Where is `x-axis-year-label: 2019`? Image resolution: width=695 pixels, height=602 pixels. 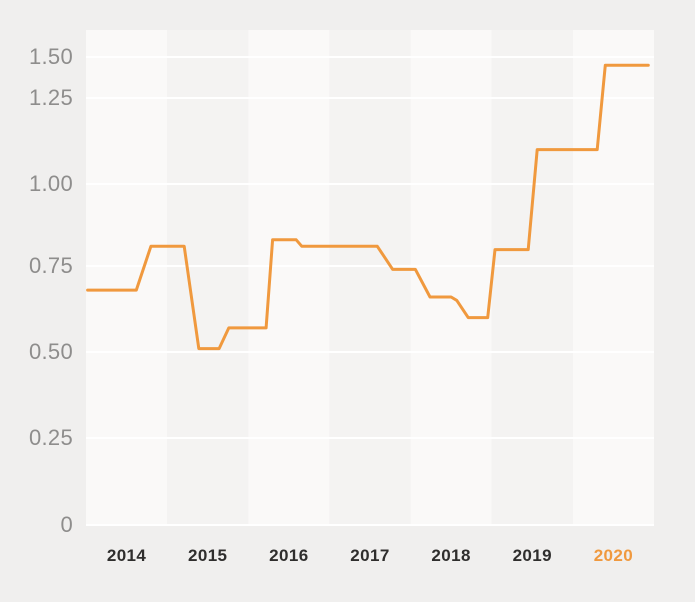 x-axis-year-label: 2019 is located at coordinates (532, 555).